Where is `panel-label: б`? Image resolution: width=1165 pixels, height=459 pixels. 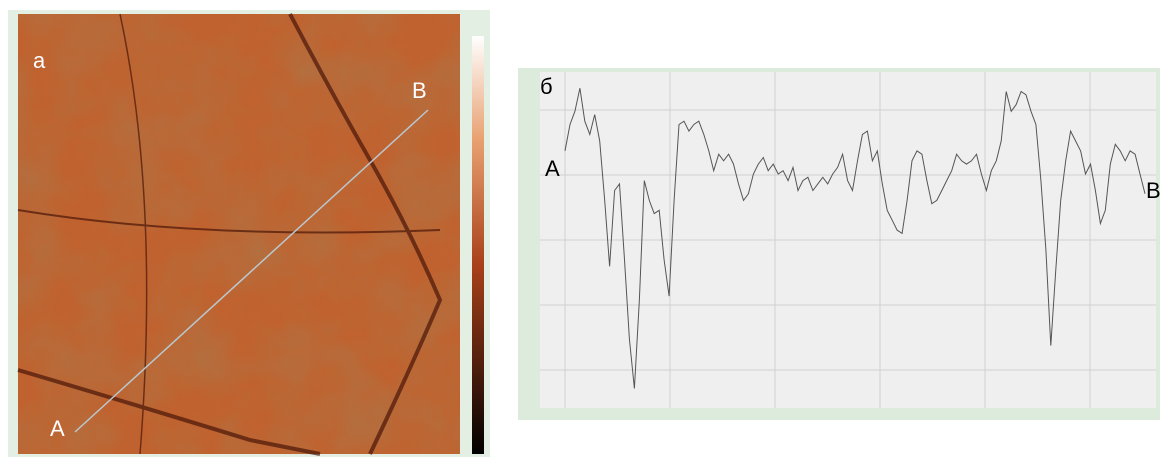
panel-label: б is located at coordinates (546, 86).